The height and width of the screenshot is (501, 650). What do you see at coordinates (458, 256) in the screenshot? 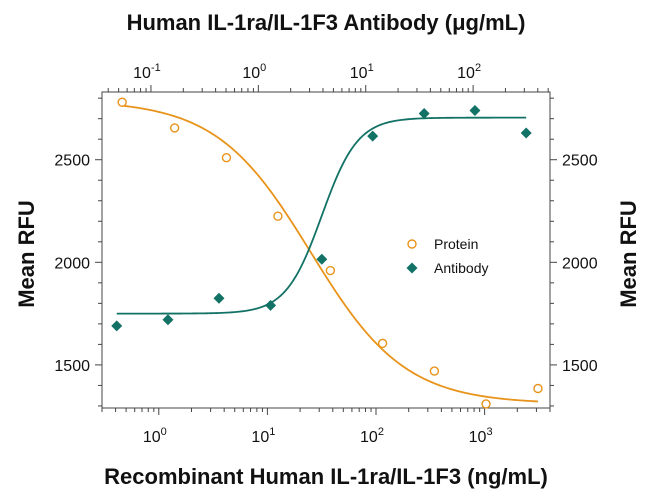
I see `legend-box` at bounding box center [458, 256].